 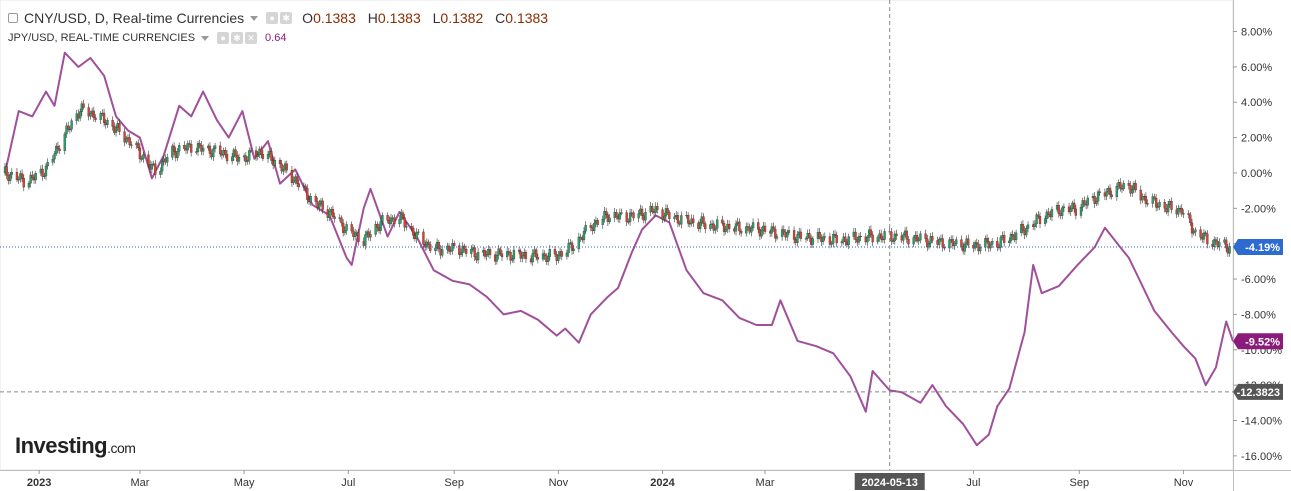 What do you see at coordinates (251, 38) in the screenshot?
I see `close-icon: ✕` at bounding box center [251, 38].